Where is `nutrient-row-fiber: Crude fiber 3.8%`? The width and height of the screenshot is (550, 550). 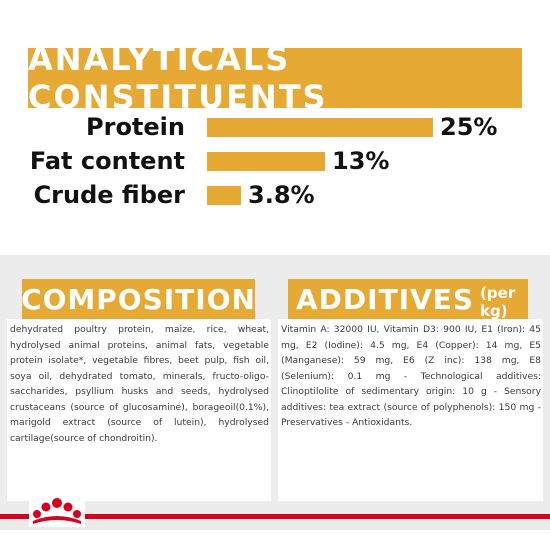 nutrient-row-fiber: Crude fiber 3.8% is located at coordinates (275, 195).